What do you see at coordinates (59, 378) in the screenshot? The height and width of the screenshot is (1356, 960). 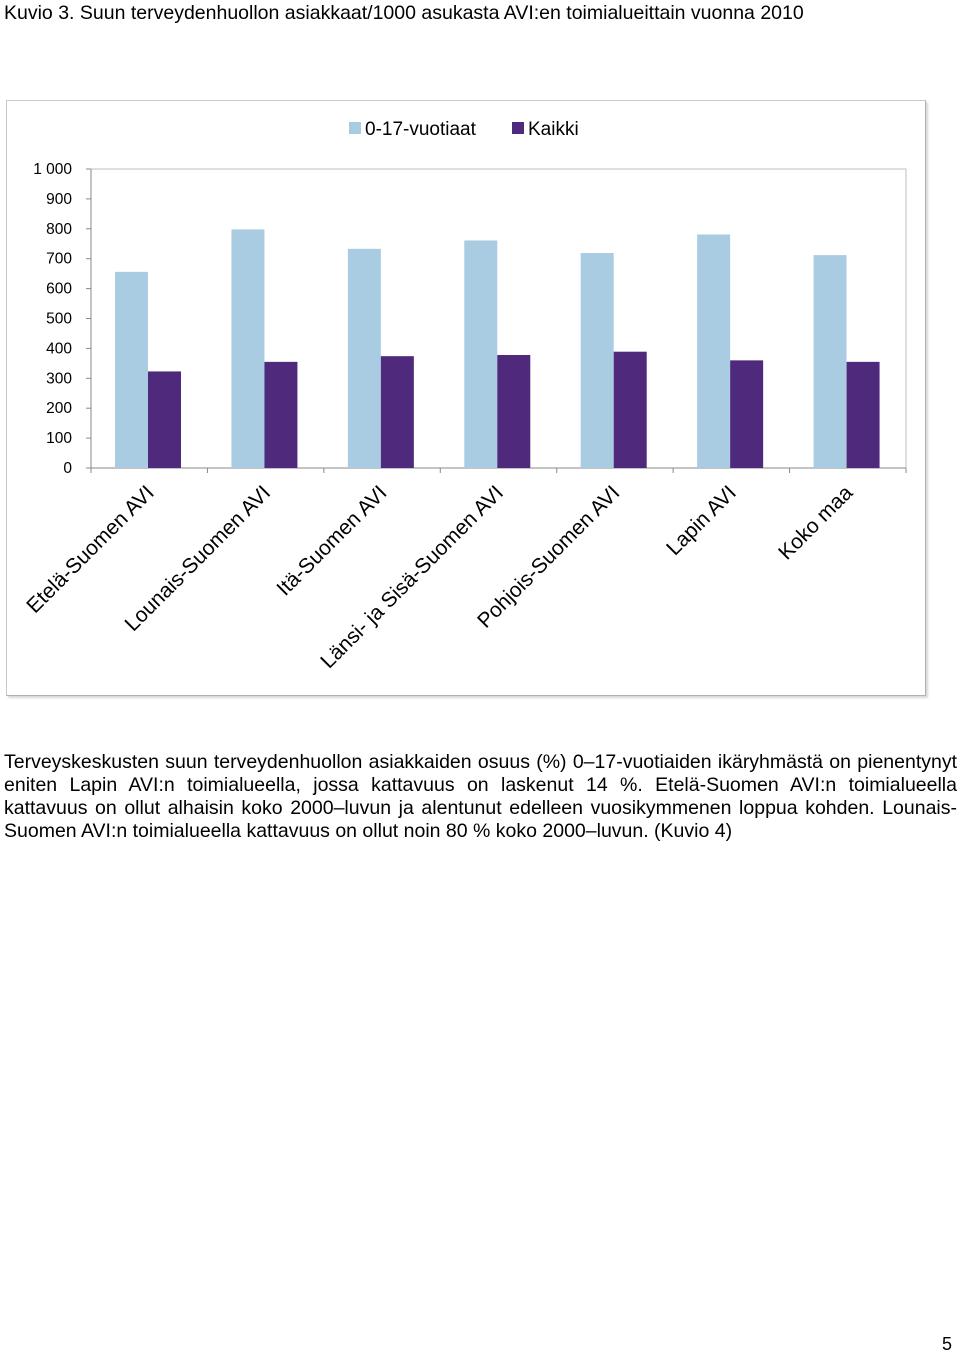 I see `y-tick-label: 300` at bounding box center [59, 378].